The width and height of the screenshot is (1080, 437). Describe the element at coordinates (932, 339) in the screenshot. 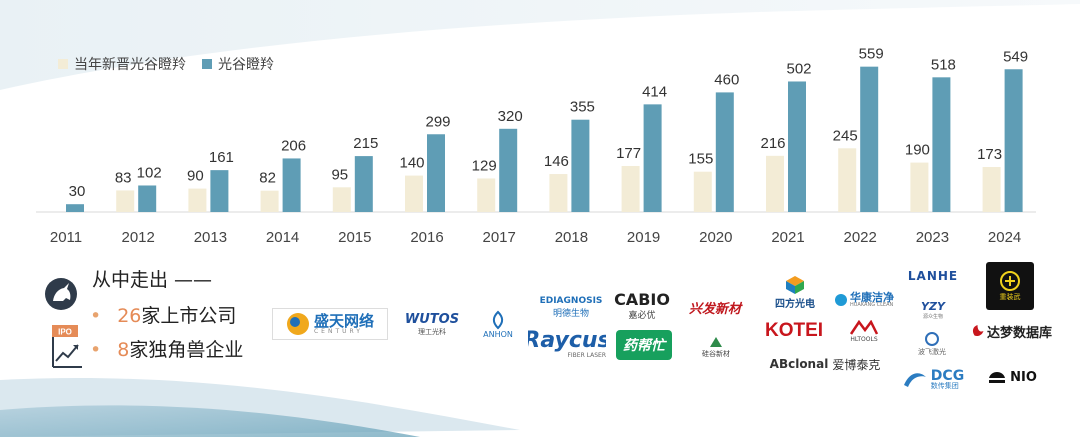

I see `gaoke-mark-icon` at that location.